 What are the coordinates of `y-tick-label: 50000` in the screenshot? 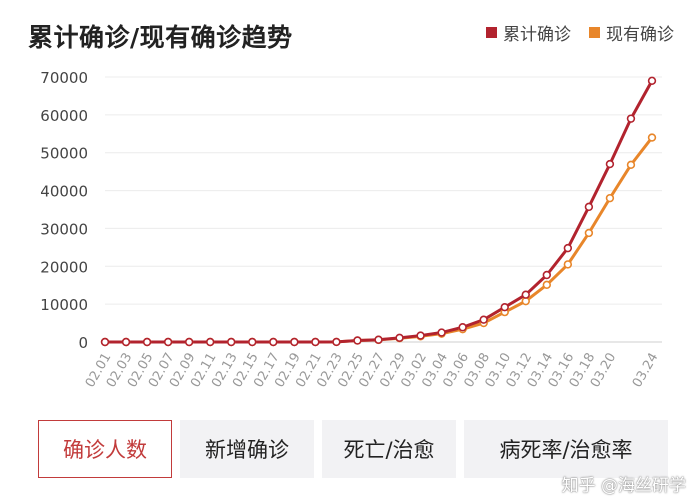 It's located at (64, 154).